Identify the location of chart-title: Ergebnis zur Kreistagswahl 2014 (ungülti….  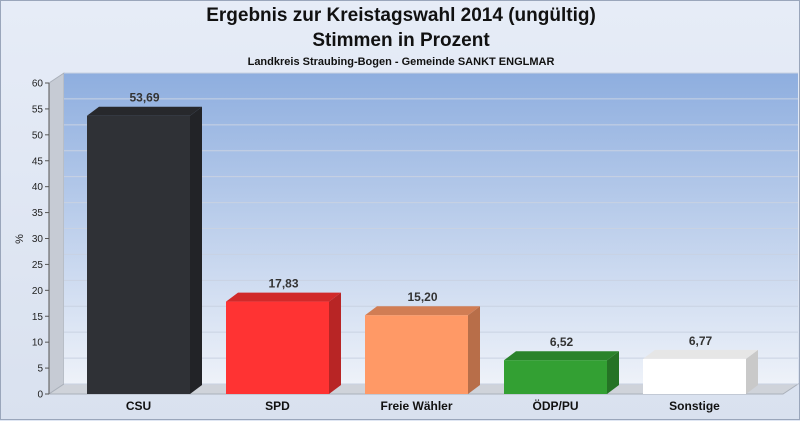
(401, 15).